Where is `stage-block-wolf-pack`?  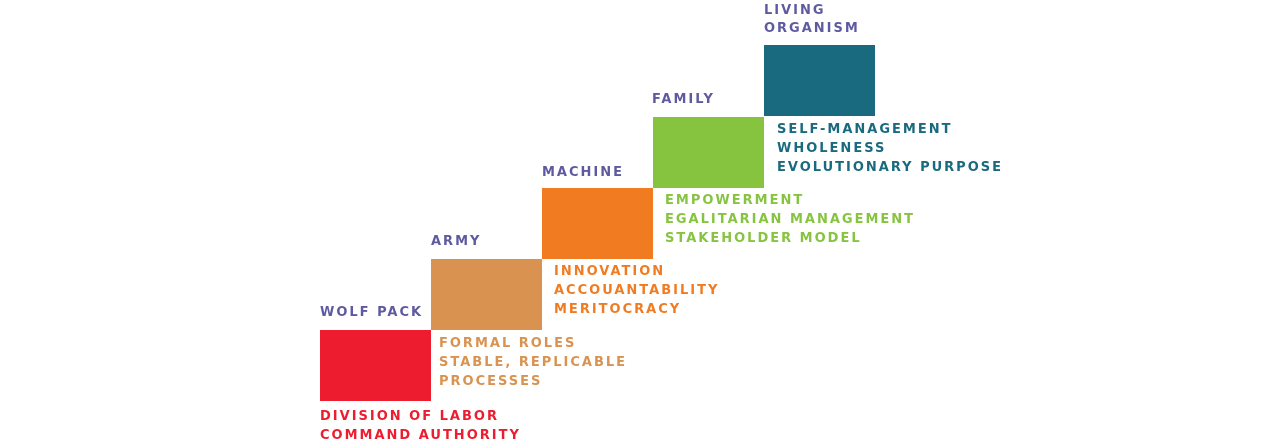
stage-block-wolf-pack is located at coordinates (375, 365).